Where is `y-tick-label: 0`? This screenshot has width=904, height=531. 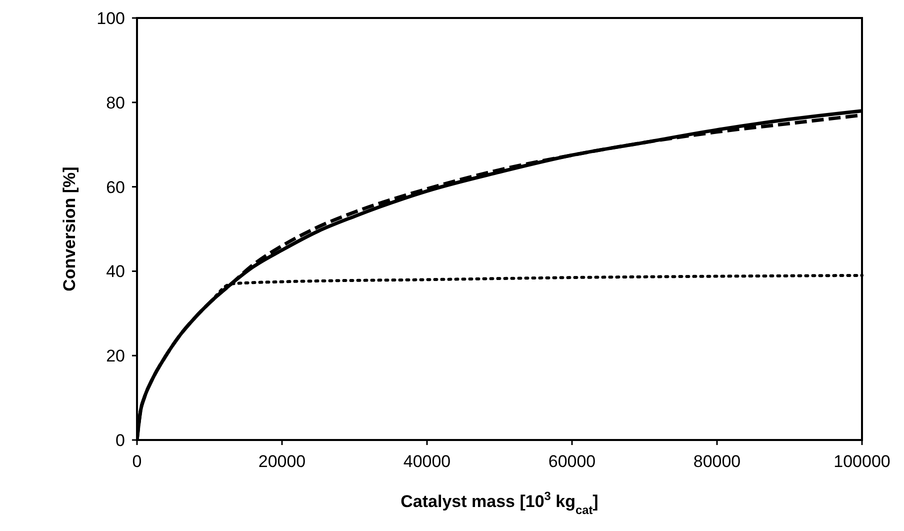 y-tick-label: 0 is located at coordinates (120, 440).